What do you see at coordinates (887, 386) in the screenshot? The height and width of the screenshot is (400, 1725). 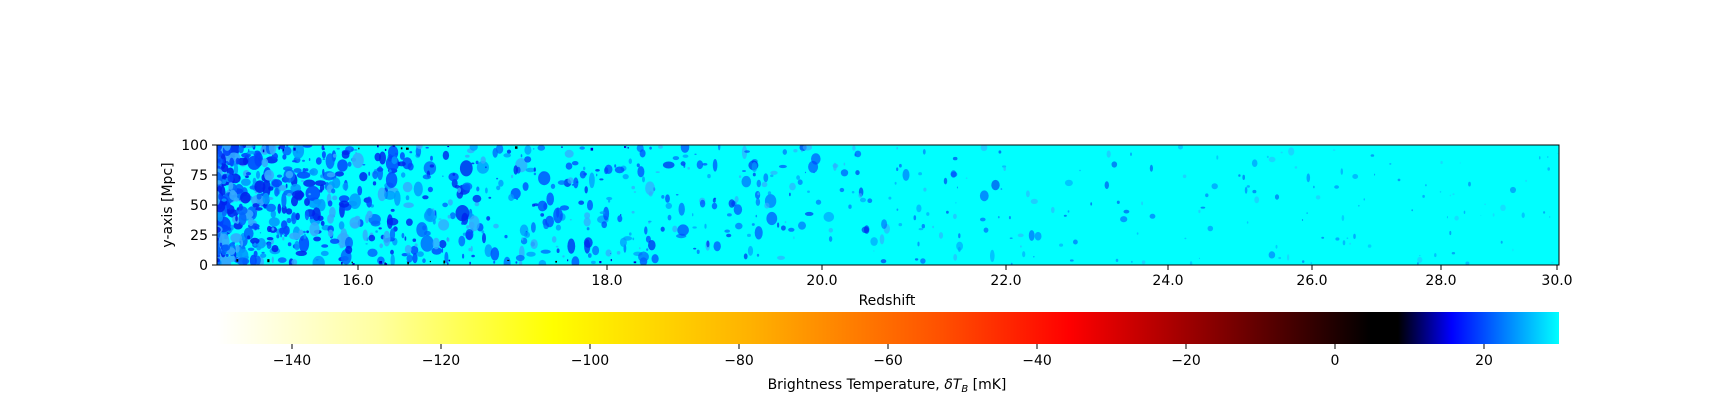 I see `colorbar-label: Brightness Temperature, δTB [mK]` at bounding box center [887, 386].